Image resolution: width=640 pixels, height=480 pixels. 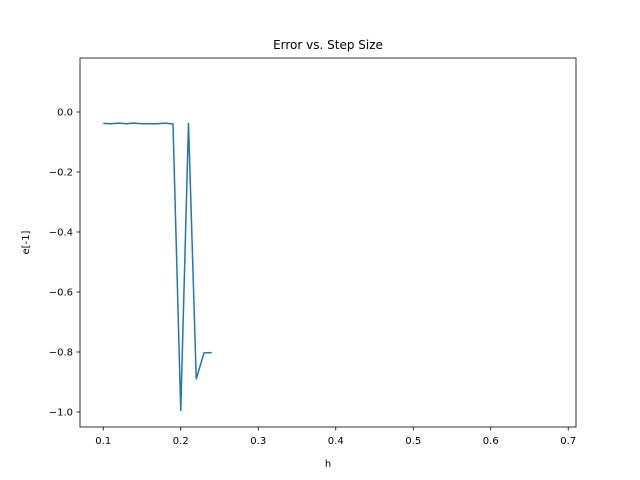 What do you see at coordinates (26, 242) in the screenshot?
I see `y-axis-label: e[-1]` at bounding box center [26, 242].